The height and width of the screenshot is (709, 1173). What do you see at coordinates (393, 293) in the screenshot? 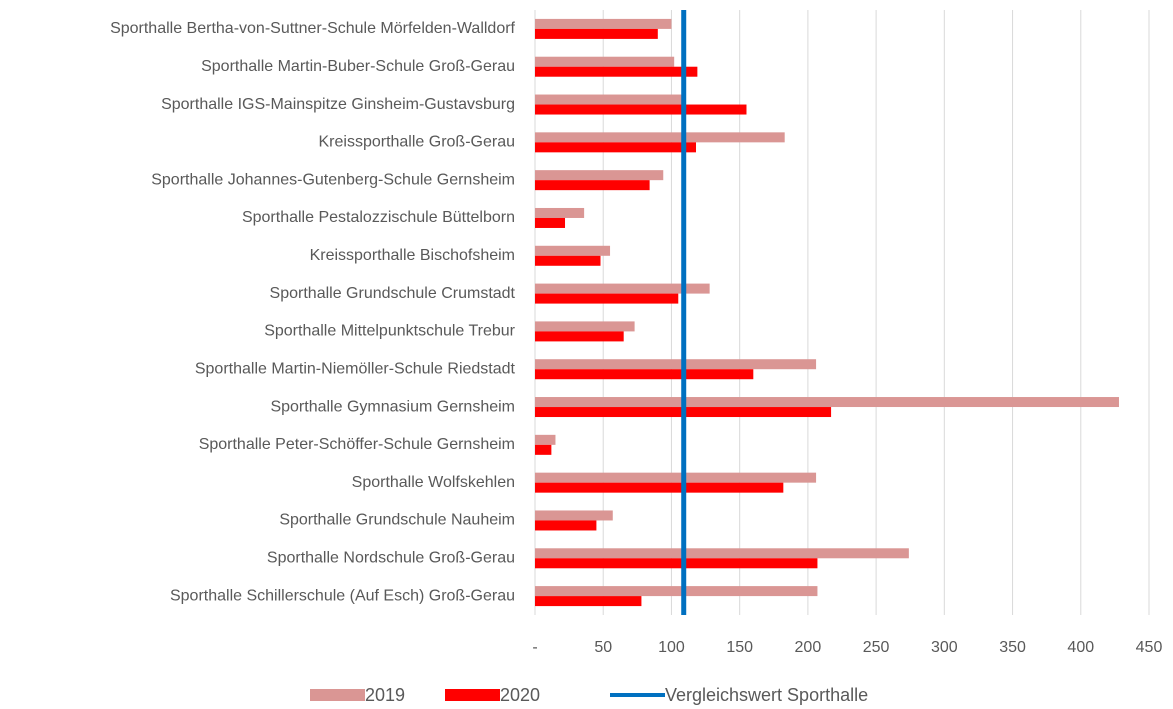
I see `category-label: Sporthalle Grundschule Crumstadt` at bounding box center [393, 293].